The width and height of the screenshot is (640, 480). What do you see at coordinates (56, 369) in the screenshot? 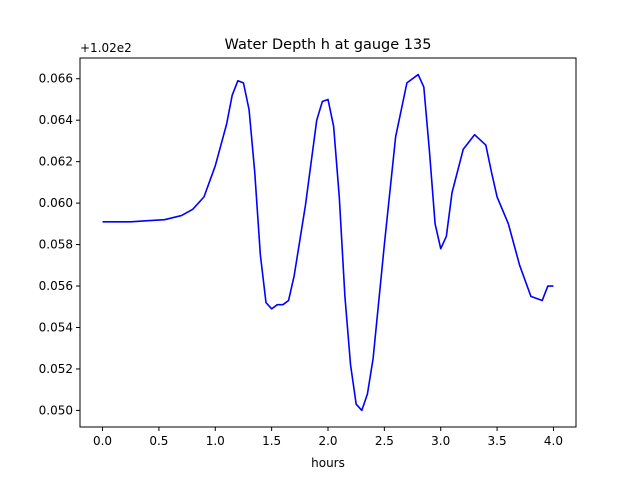
I see `y-tick-label: 0.052` at bounding box center [56, 369].